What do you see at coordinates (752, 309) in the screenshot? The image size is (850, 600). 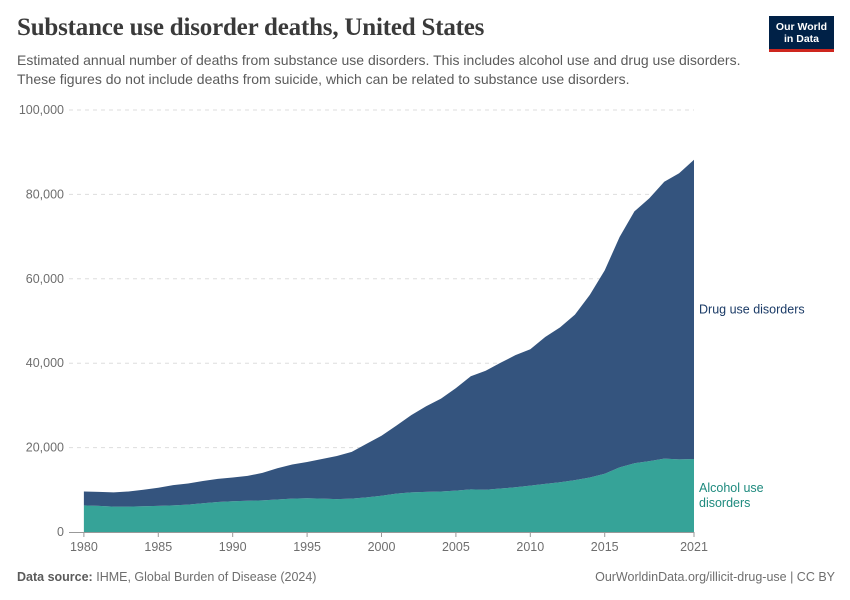 I see `series-label-drug-use-disorders: Drug use disorders` at bounding box center [752, 309].